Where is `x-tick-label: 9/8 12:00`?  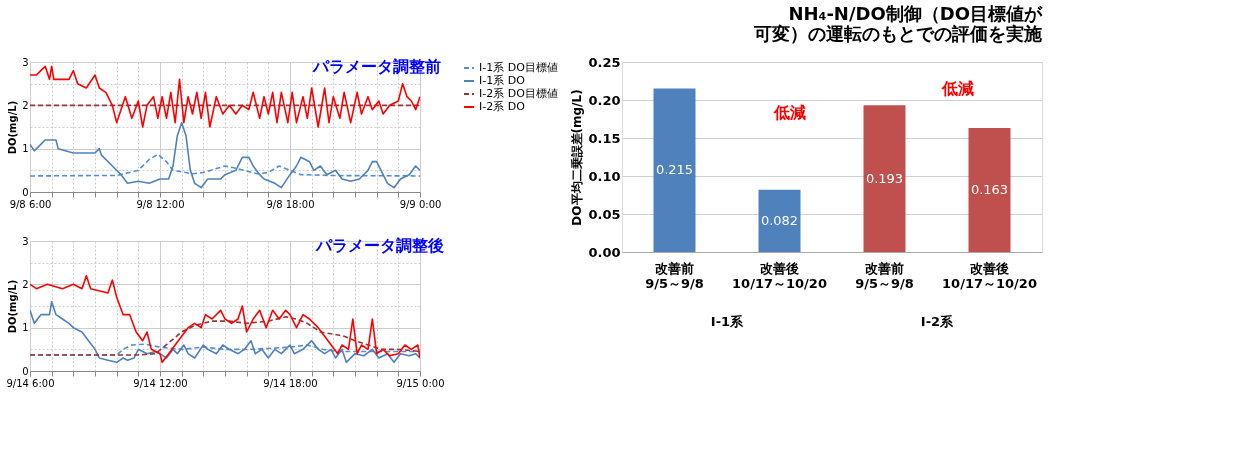 x-tick-label: 9/8 12:00 is located at coordinates (160, 204).